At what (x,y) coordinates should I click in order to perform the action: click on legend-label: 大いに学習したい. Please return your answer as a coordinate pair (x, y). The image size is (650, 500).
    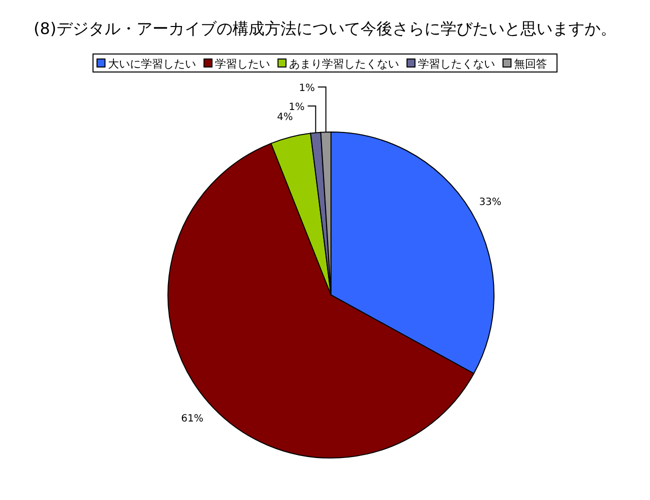
    Looking at the image, I should click on (152, 64).